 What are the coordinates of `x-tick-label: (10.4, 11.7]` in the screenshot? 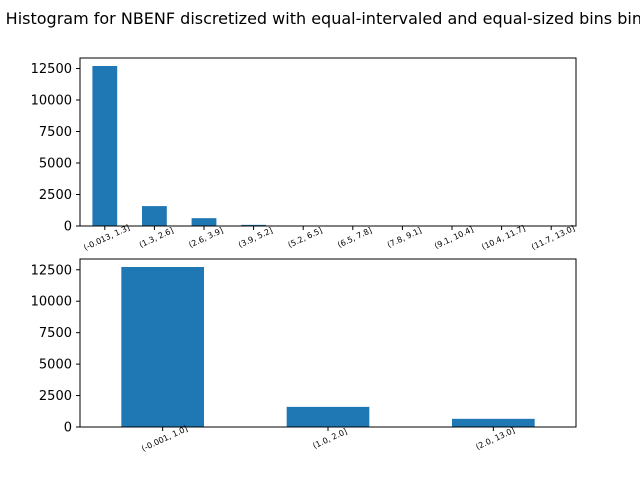 It's located at (503, 238).